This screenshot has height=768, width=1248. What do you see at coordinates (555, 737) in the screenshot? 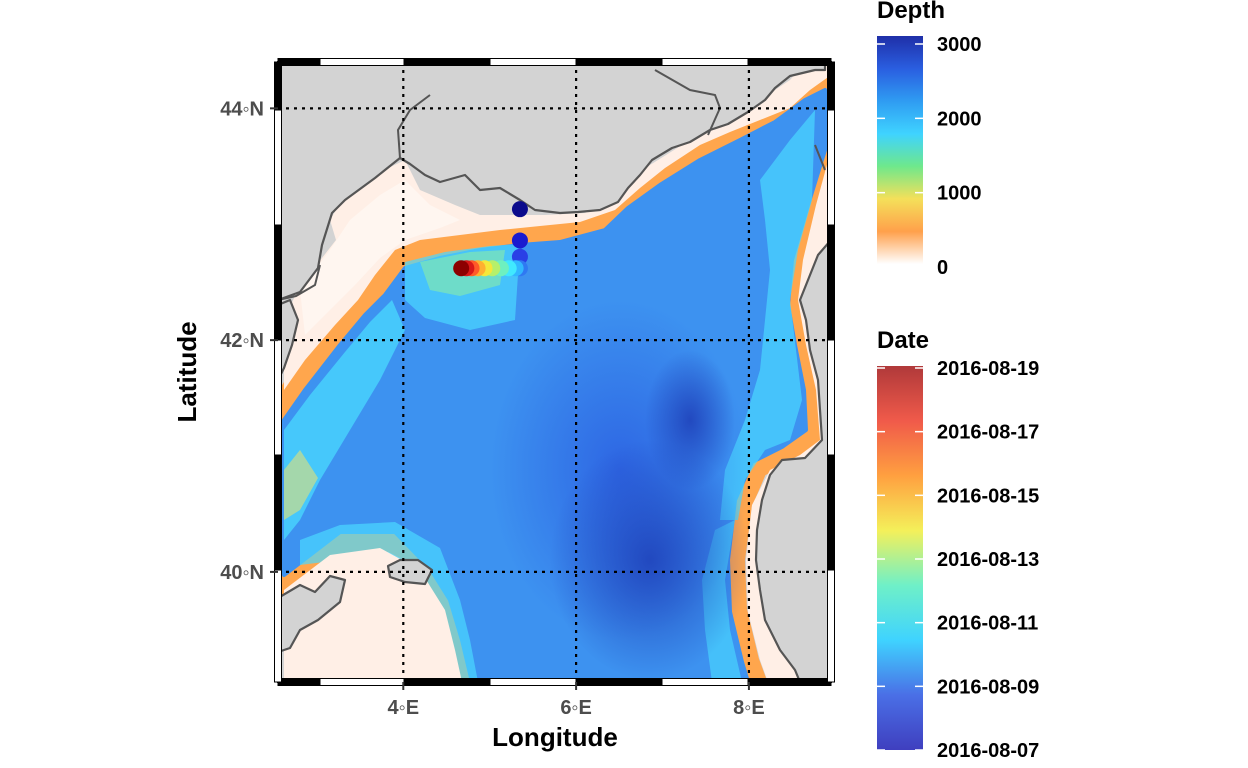
I see `x-axis-title: Longitude` at bounding box center [555, 737].